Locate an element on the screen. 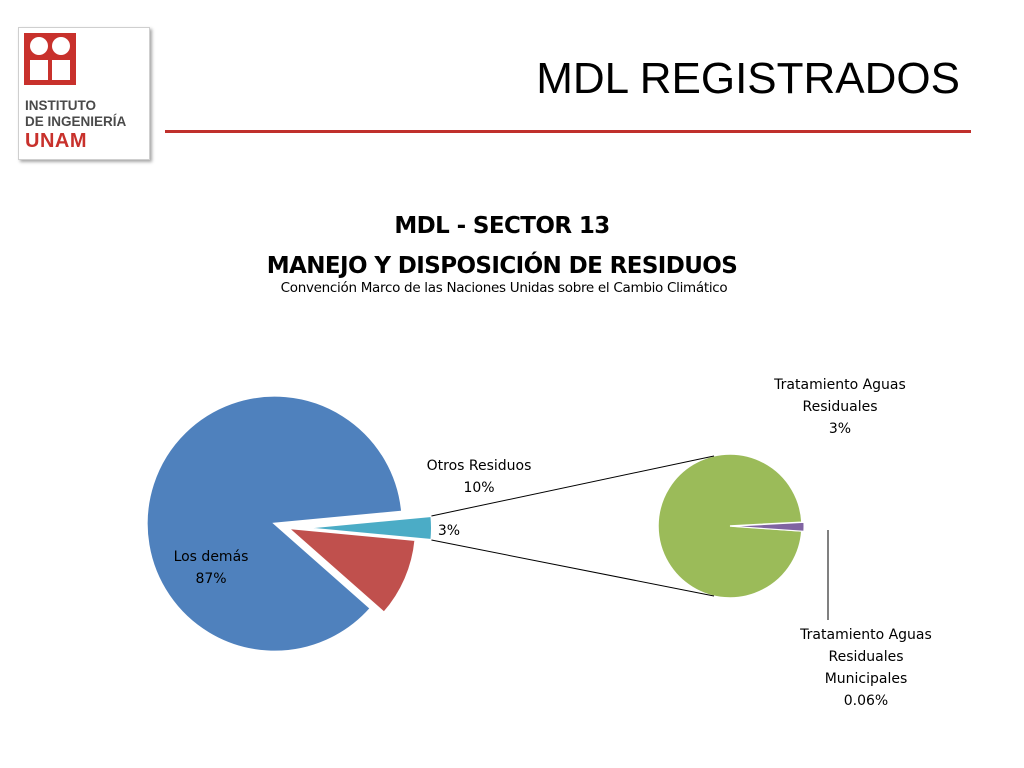 The height and width of the screenshot is (768, 1024). logo-text-line-2: DE INGENIERÍA is located at coordinates (76, 121).